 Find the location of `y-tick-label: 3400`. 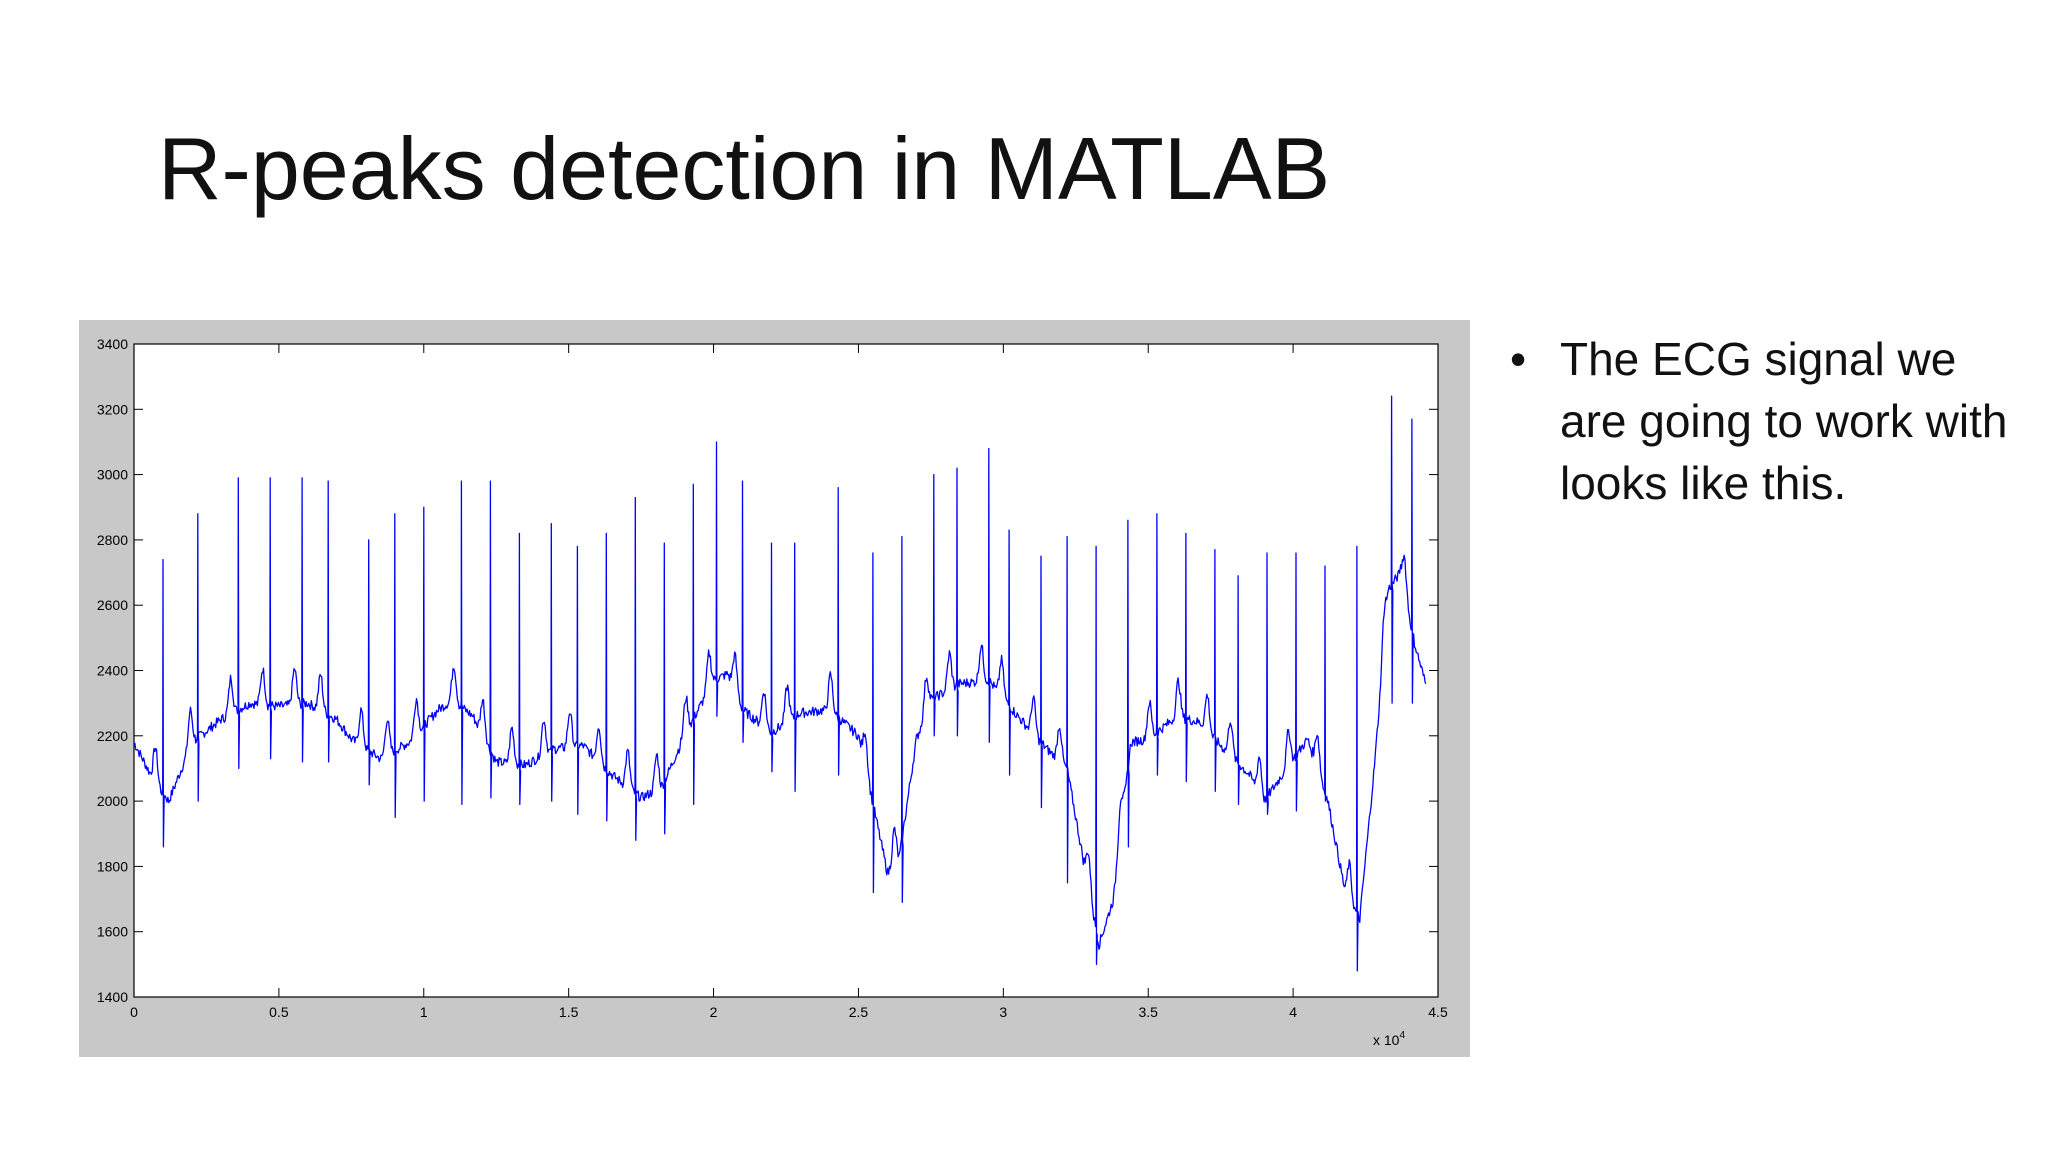

y-tick-label: 3400 is located at coordinates (112, 344).